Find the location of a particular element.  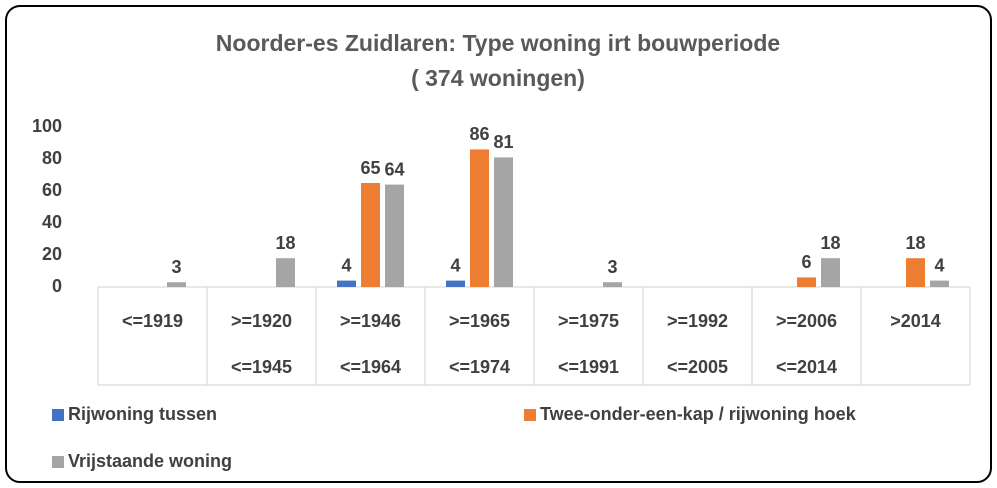

x-tick-label: >=2006 is located at coordinates (806, 321).